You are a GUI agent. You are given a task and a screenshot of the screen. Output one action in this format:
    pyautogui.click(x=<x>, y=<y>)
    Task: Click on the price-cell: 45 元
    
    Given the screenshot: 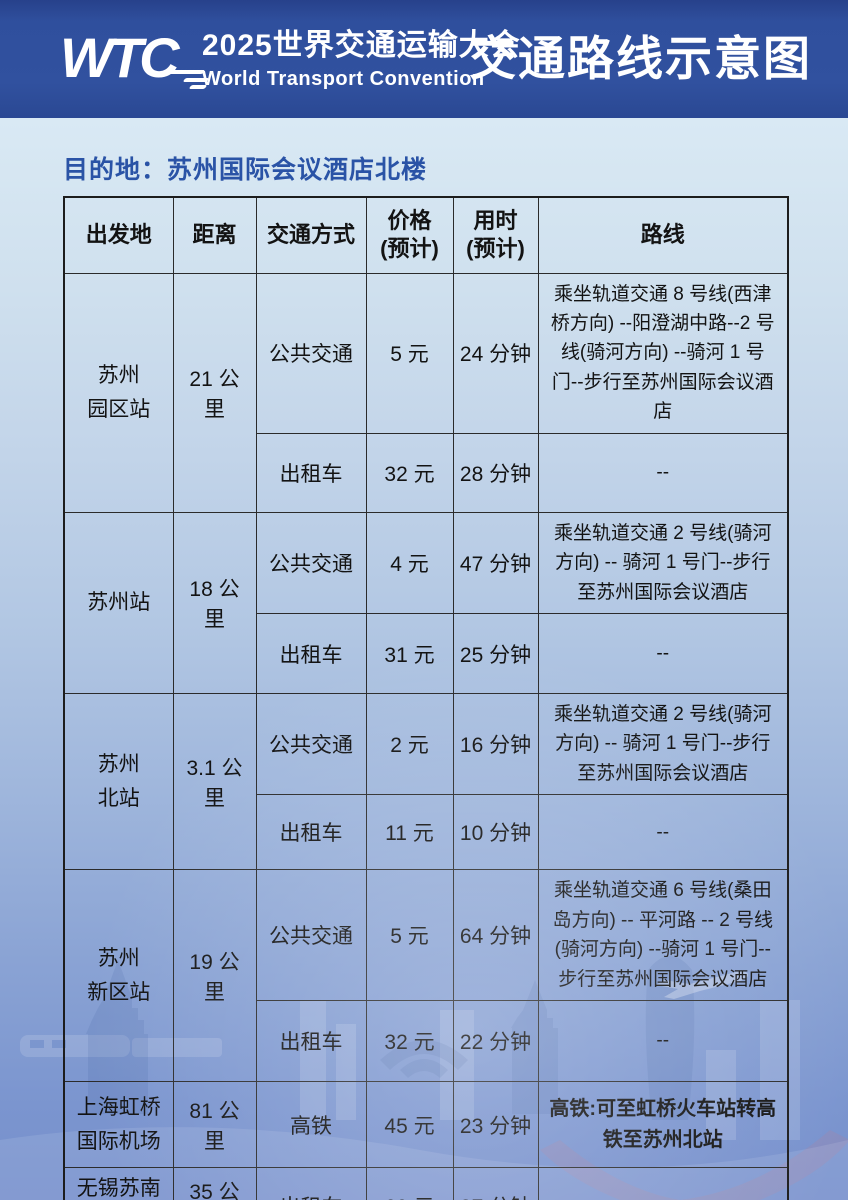 What is the action you would take?
    pyautogui.click(x=409, y=1125)
    